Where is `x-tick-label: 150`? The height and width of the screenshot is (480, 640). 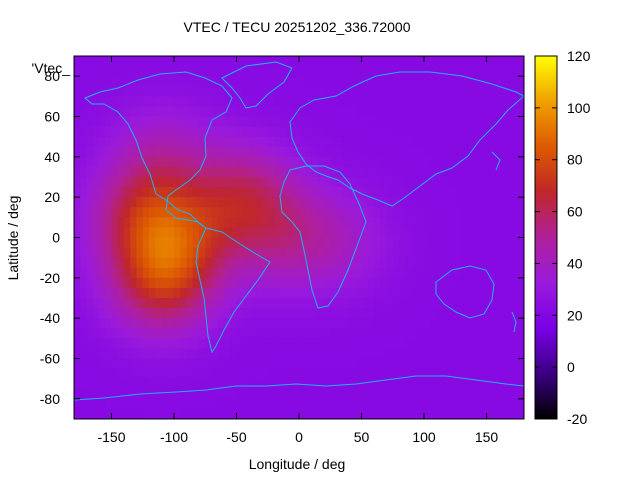
x-tick-label: 150 is located at coordinates (487, 437).